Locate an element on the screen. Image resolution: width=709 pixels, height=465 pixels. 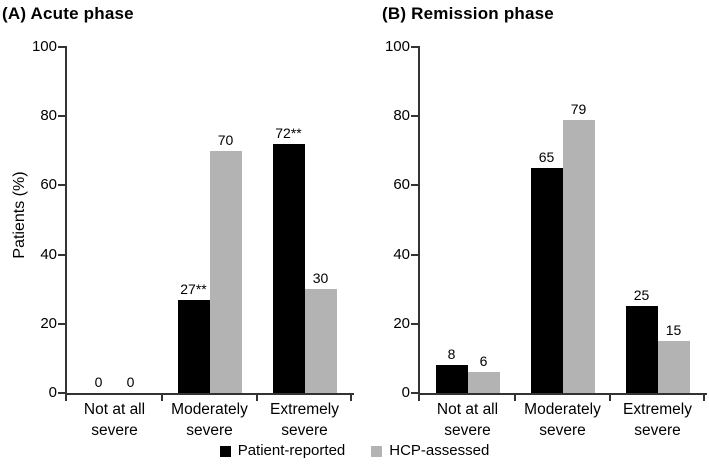
legend-item-hcp-assessed: HCP-assessed is located at coordinates (430, 451).